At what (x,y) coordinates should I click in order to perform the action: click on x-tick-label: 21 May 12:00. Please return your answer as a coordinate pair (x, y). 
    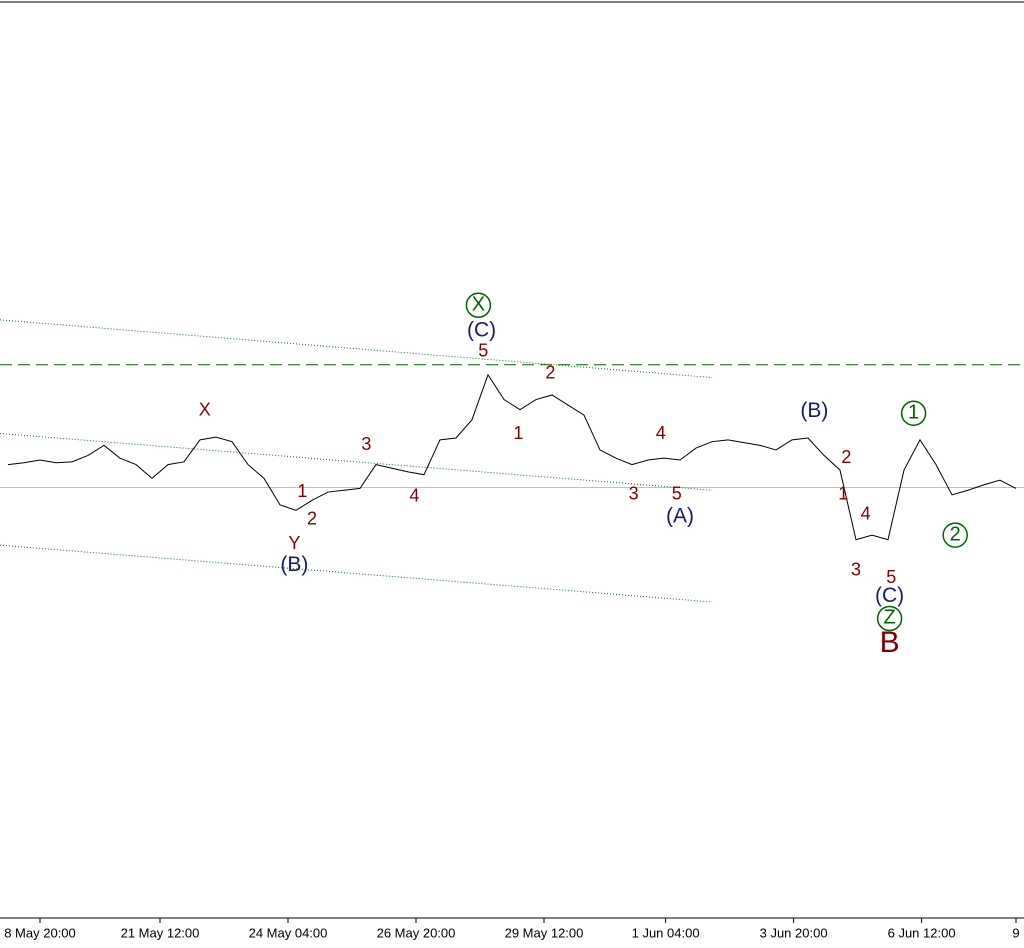
    Looking at the image, I should click on (160, 932).